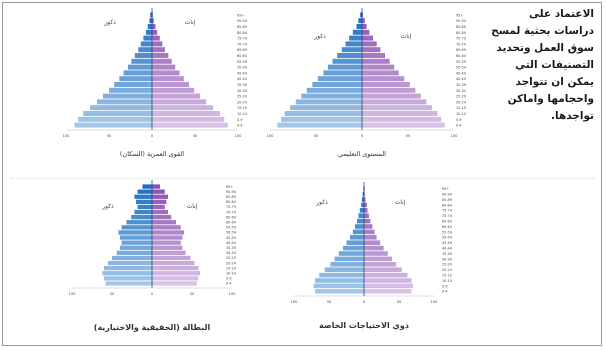 Image resolution: width=606 pixels, height=350 pixels. What do you see at coordinates (242, 56) in the screenshot?
I see `age-tick-label: 60-64` at bounding box center [242, 56].